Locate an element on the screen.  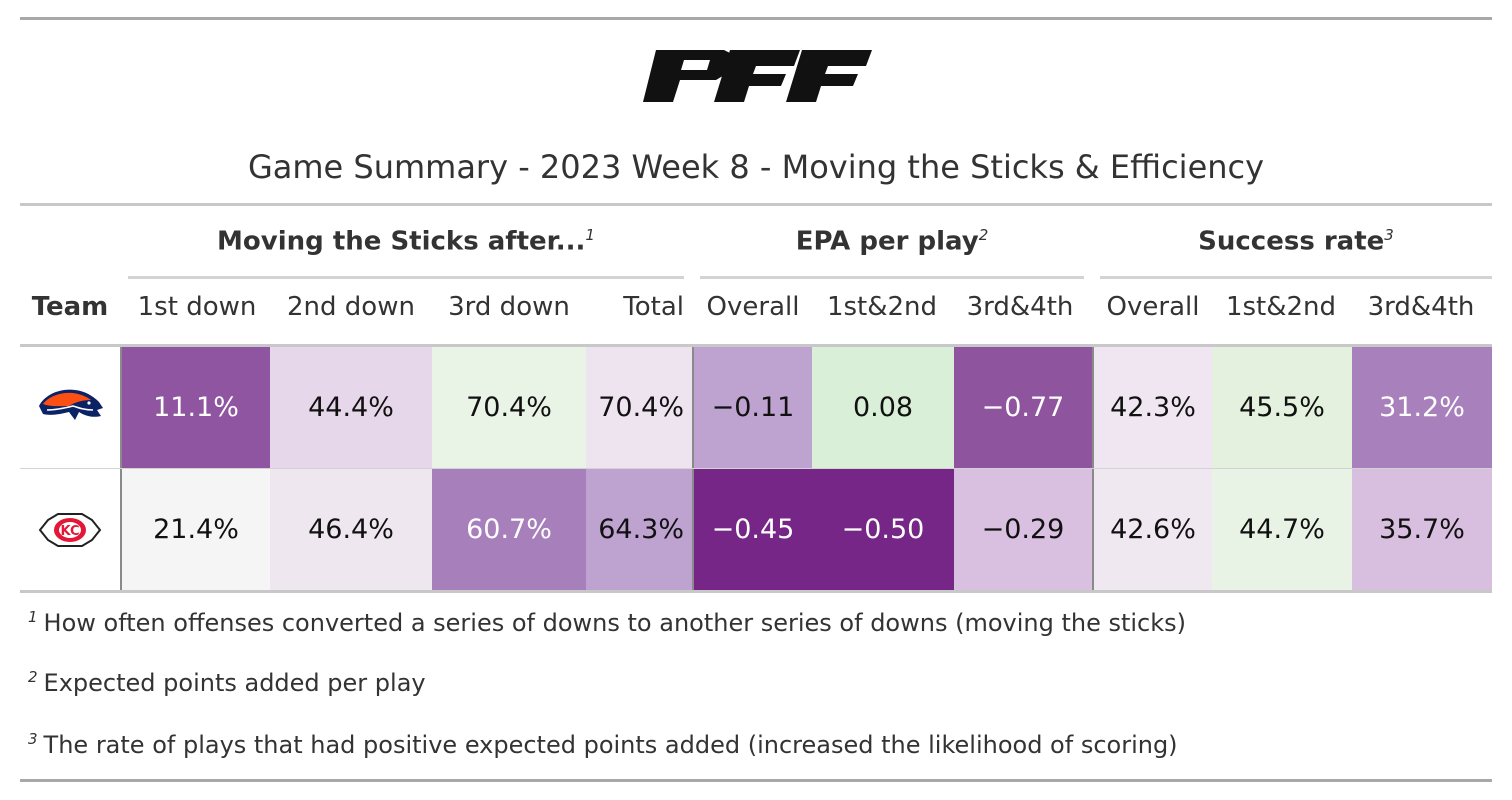
pff-logo is located at coordinates (756, 78).